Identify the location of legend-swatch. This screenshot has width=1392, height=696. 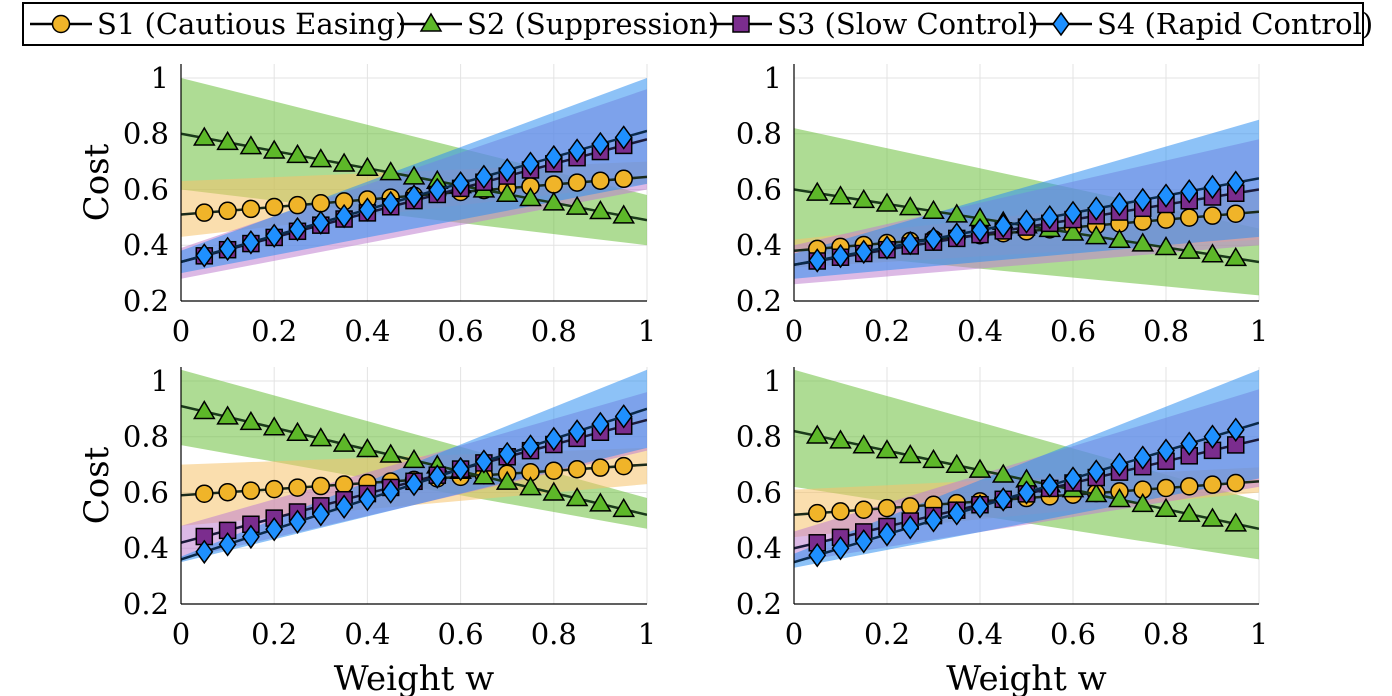
(61, 24).